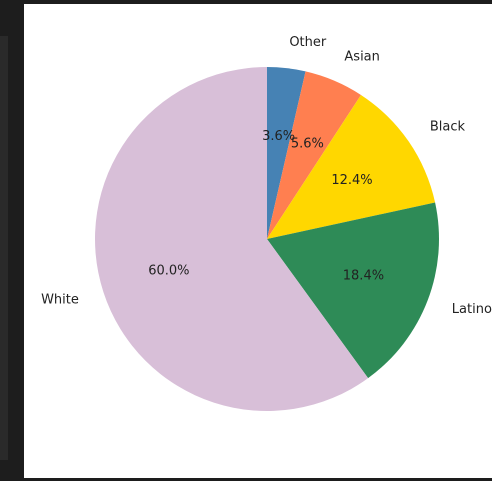 The height and width of the screenshot is (481, 492). What do you see at coordinates (168, 270) in the screenshot?
I see `pct-label-white: 60.0%` at bounding box center [168, 270].